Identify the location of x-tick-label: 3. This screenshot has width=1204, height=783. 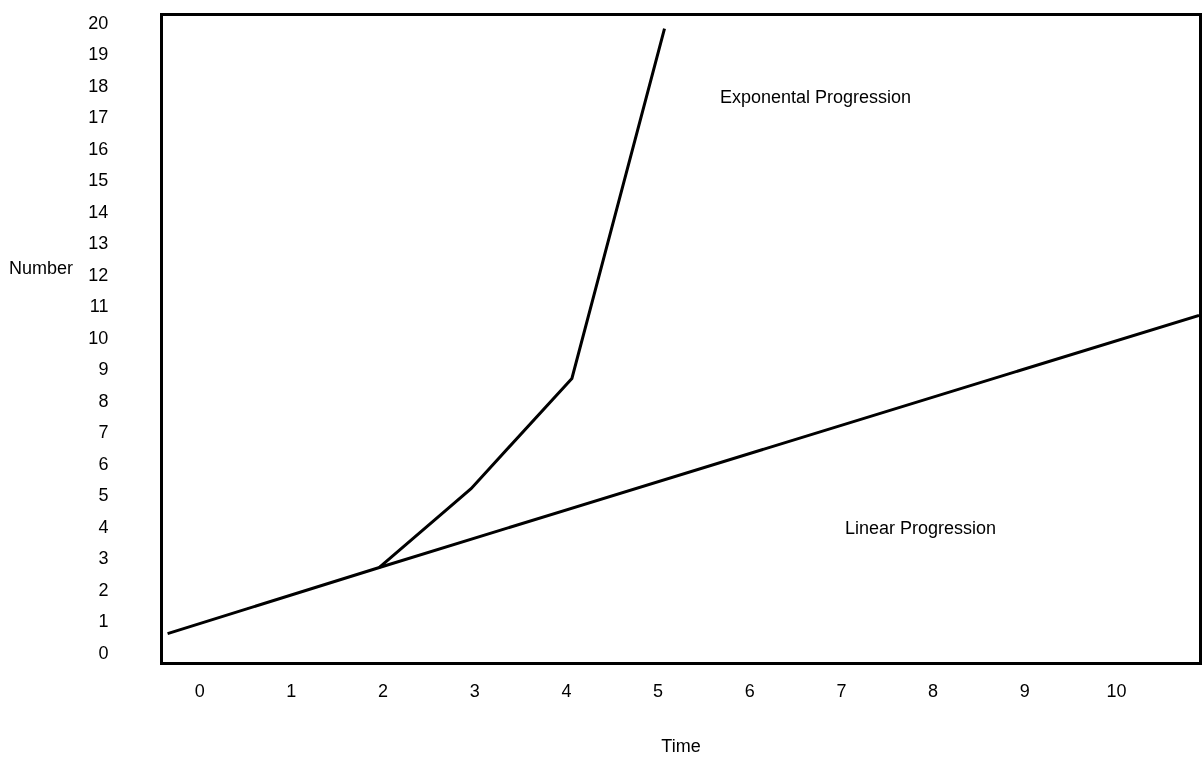
(474, 690).